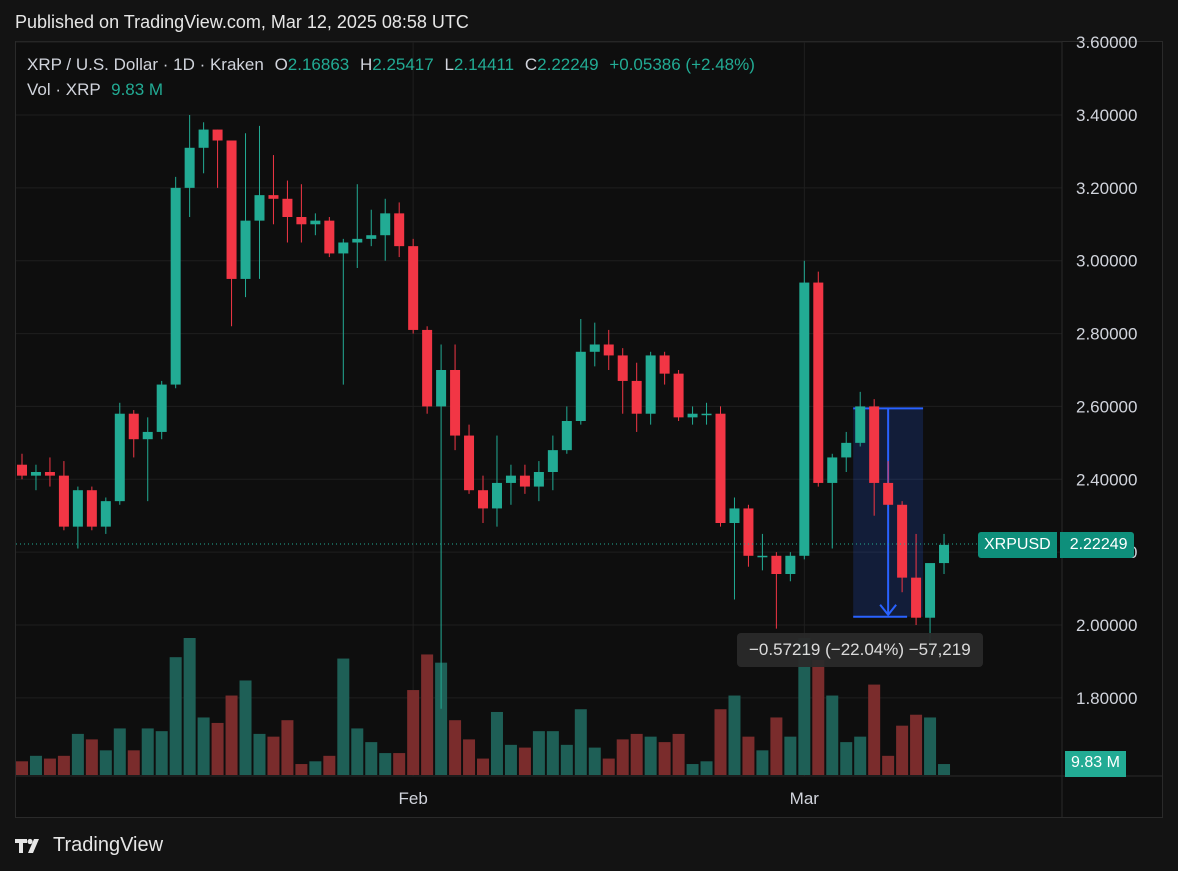 The width and height of the screenshot is (1178, 871). I want to click on price-tag-value: 2.22249, so click(1096, 545).